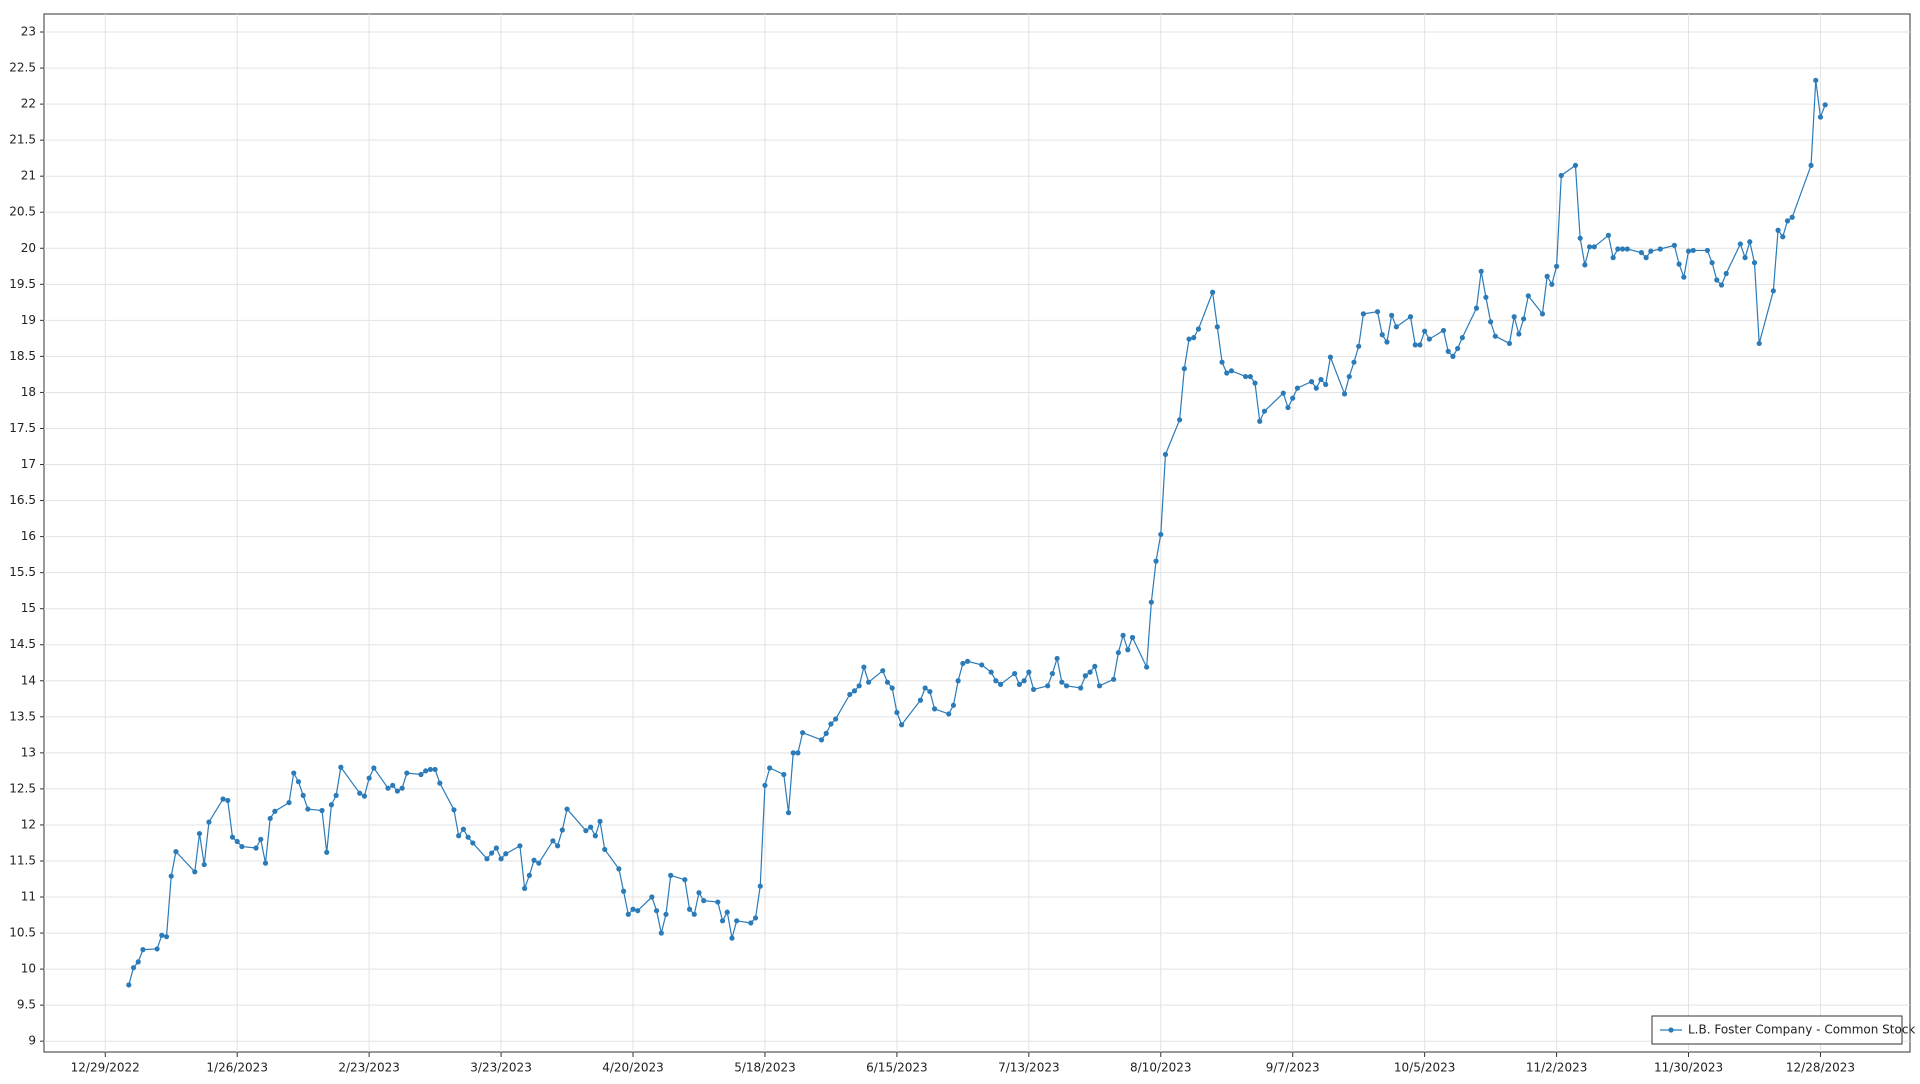 The width and height of the screenshot is (1920, 1084). What do you see at coordinates (1783, 1030) in the screenshot?
I see `legend: L.B. Foster Company - Common Stock` at bounding box center [1783, 1030].